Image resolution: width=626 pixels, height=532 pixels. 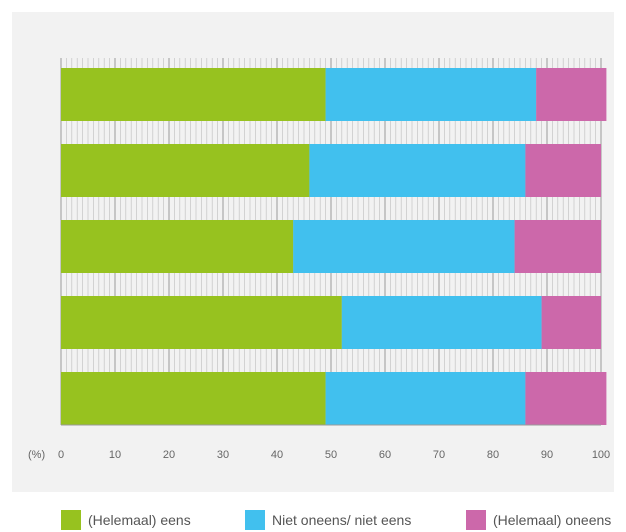 I want to click on x-tick-label: 60, so click(x=385, y=455).